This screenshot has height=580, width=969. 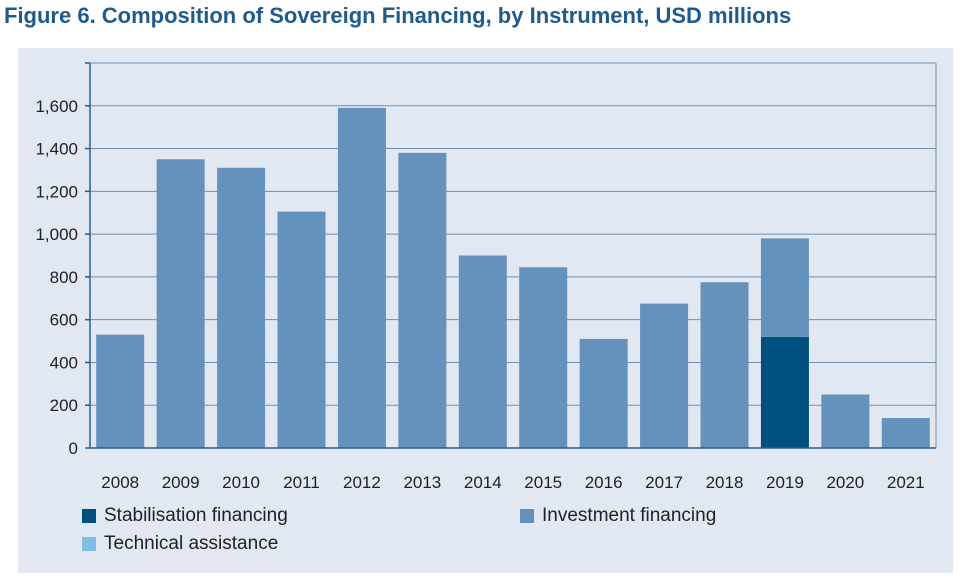 What do you see at coordinates (181, 482) in the screenshot?
I see `x-tick-label: 2009` at bounding box center [181, 482].